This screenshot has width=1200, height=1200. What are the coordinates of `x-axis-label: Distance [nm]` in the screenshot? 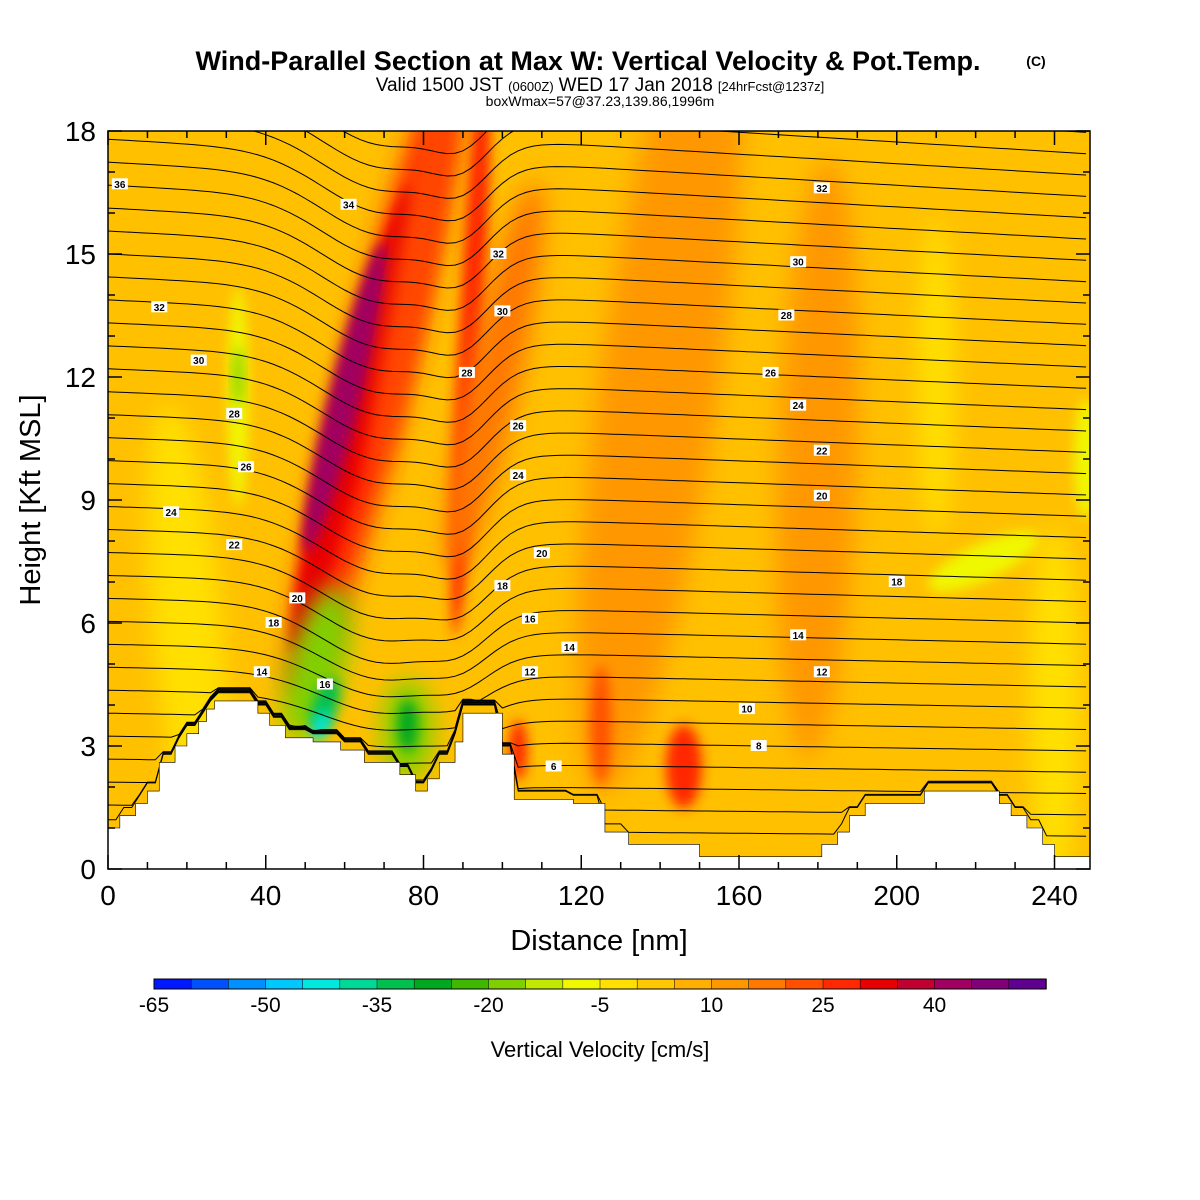 It's located at (598, 941).